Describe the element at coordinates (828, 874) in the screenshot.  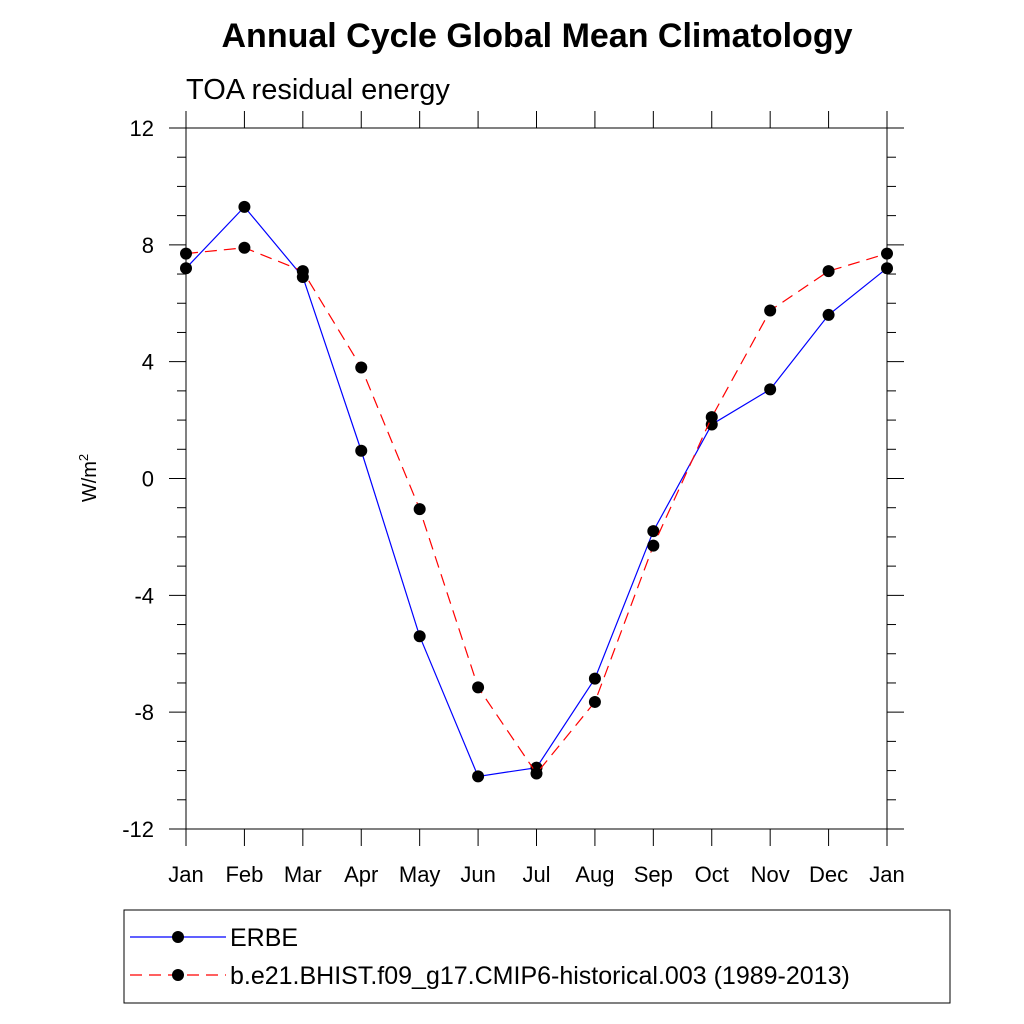
I see `x-tick-label: Dec` at that location.